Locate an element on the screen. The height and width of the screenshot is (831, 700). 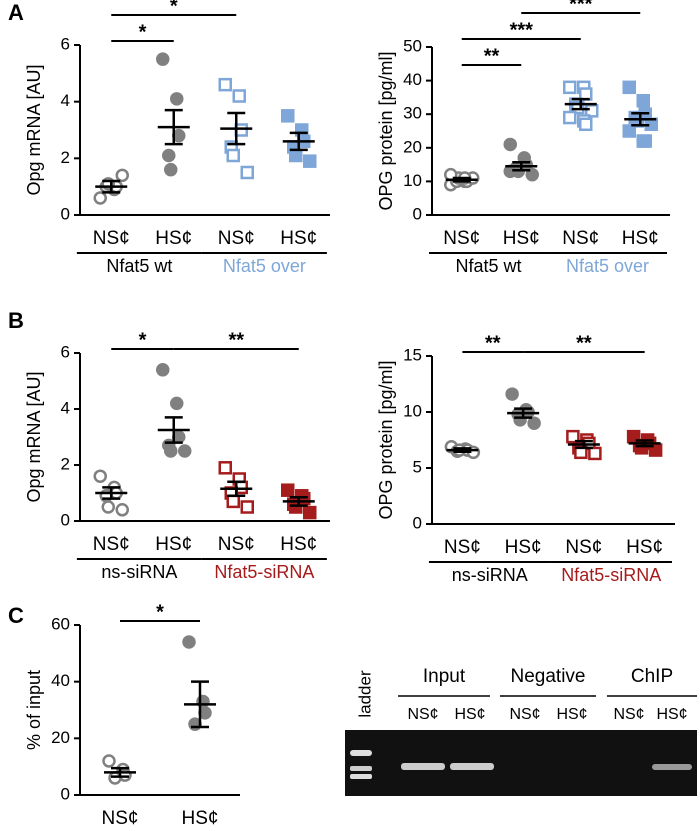
y-axis-label: % of input is located at coordinates (34, 710).